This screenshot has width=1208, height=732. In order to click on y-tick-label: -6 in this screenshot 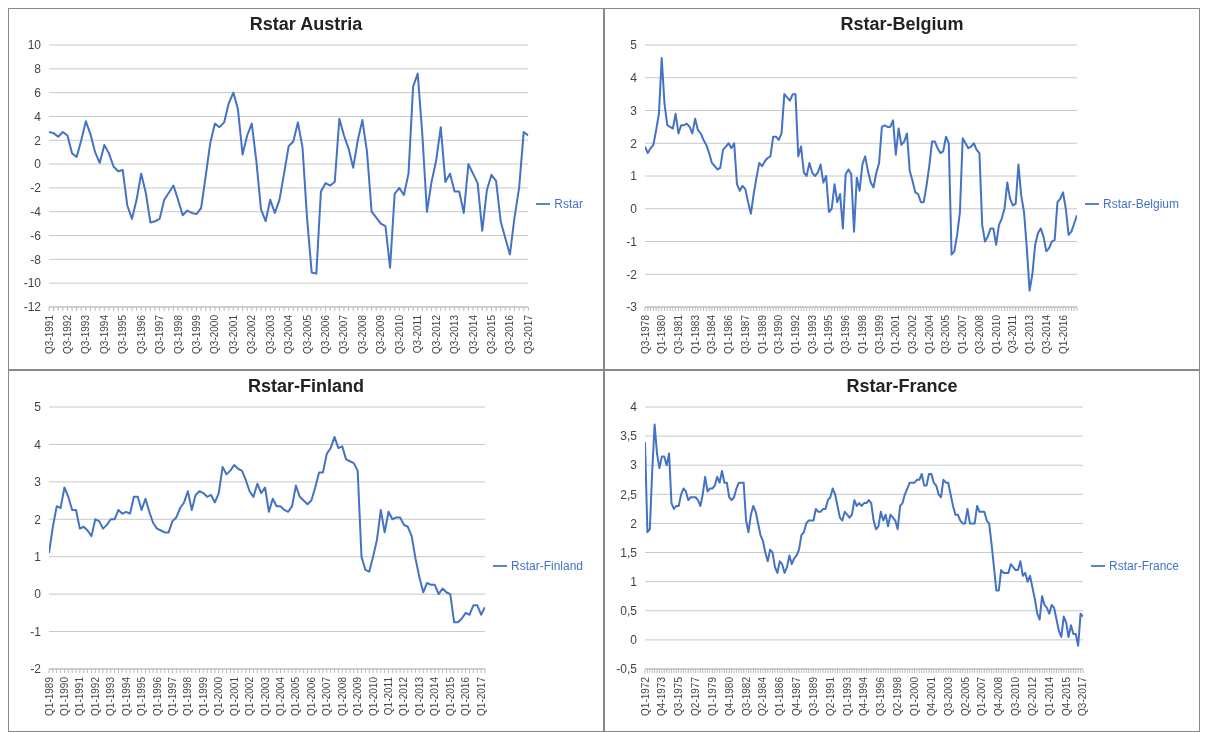, I will do `click(36, 235)`.